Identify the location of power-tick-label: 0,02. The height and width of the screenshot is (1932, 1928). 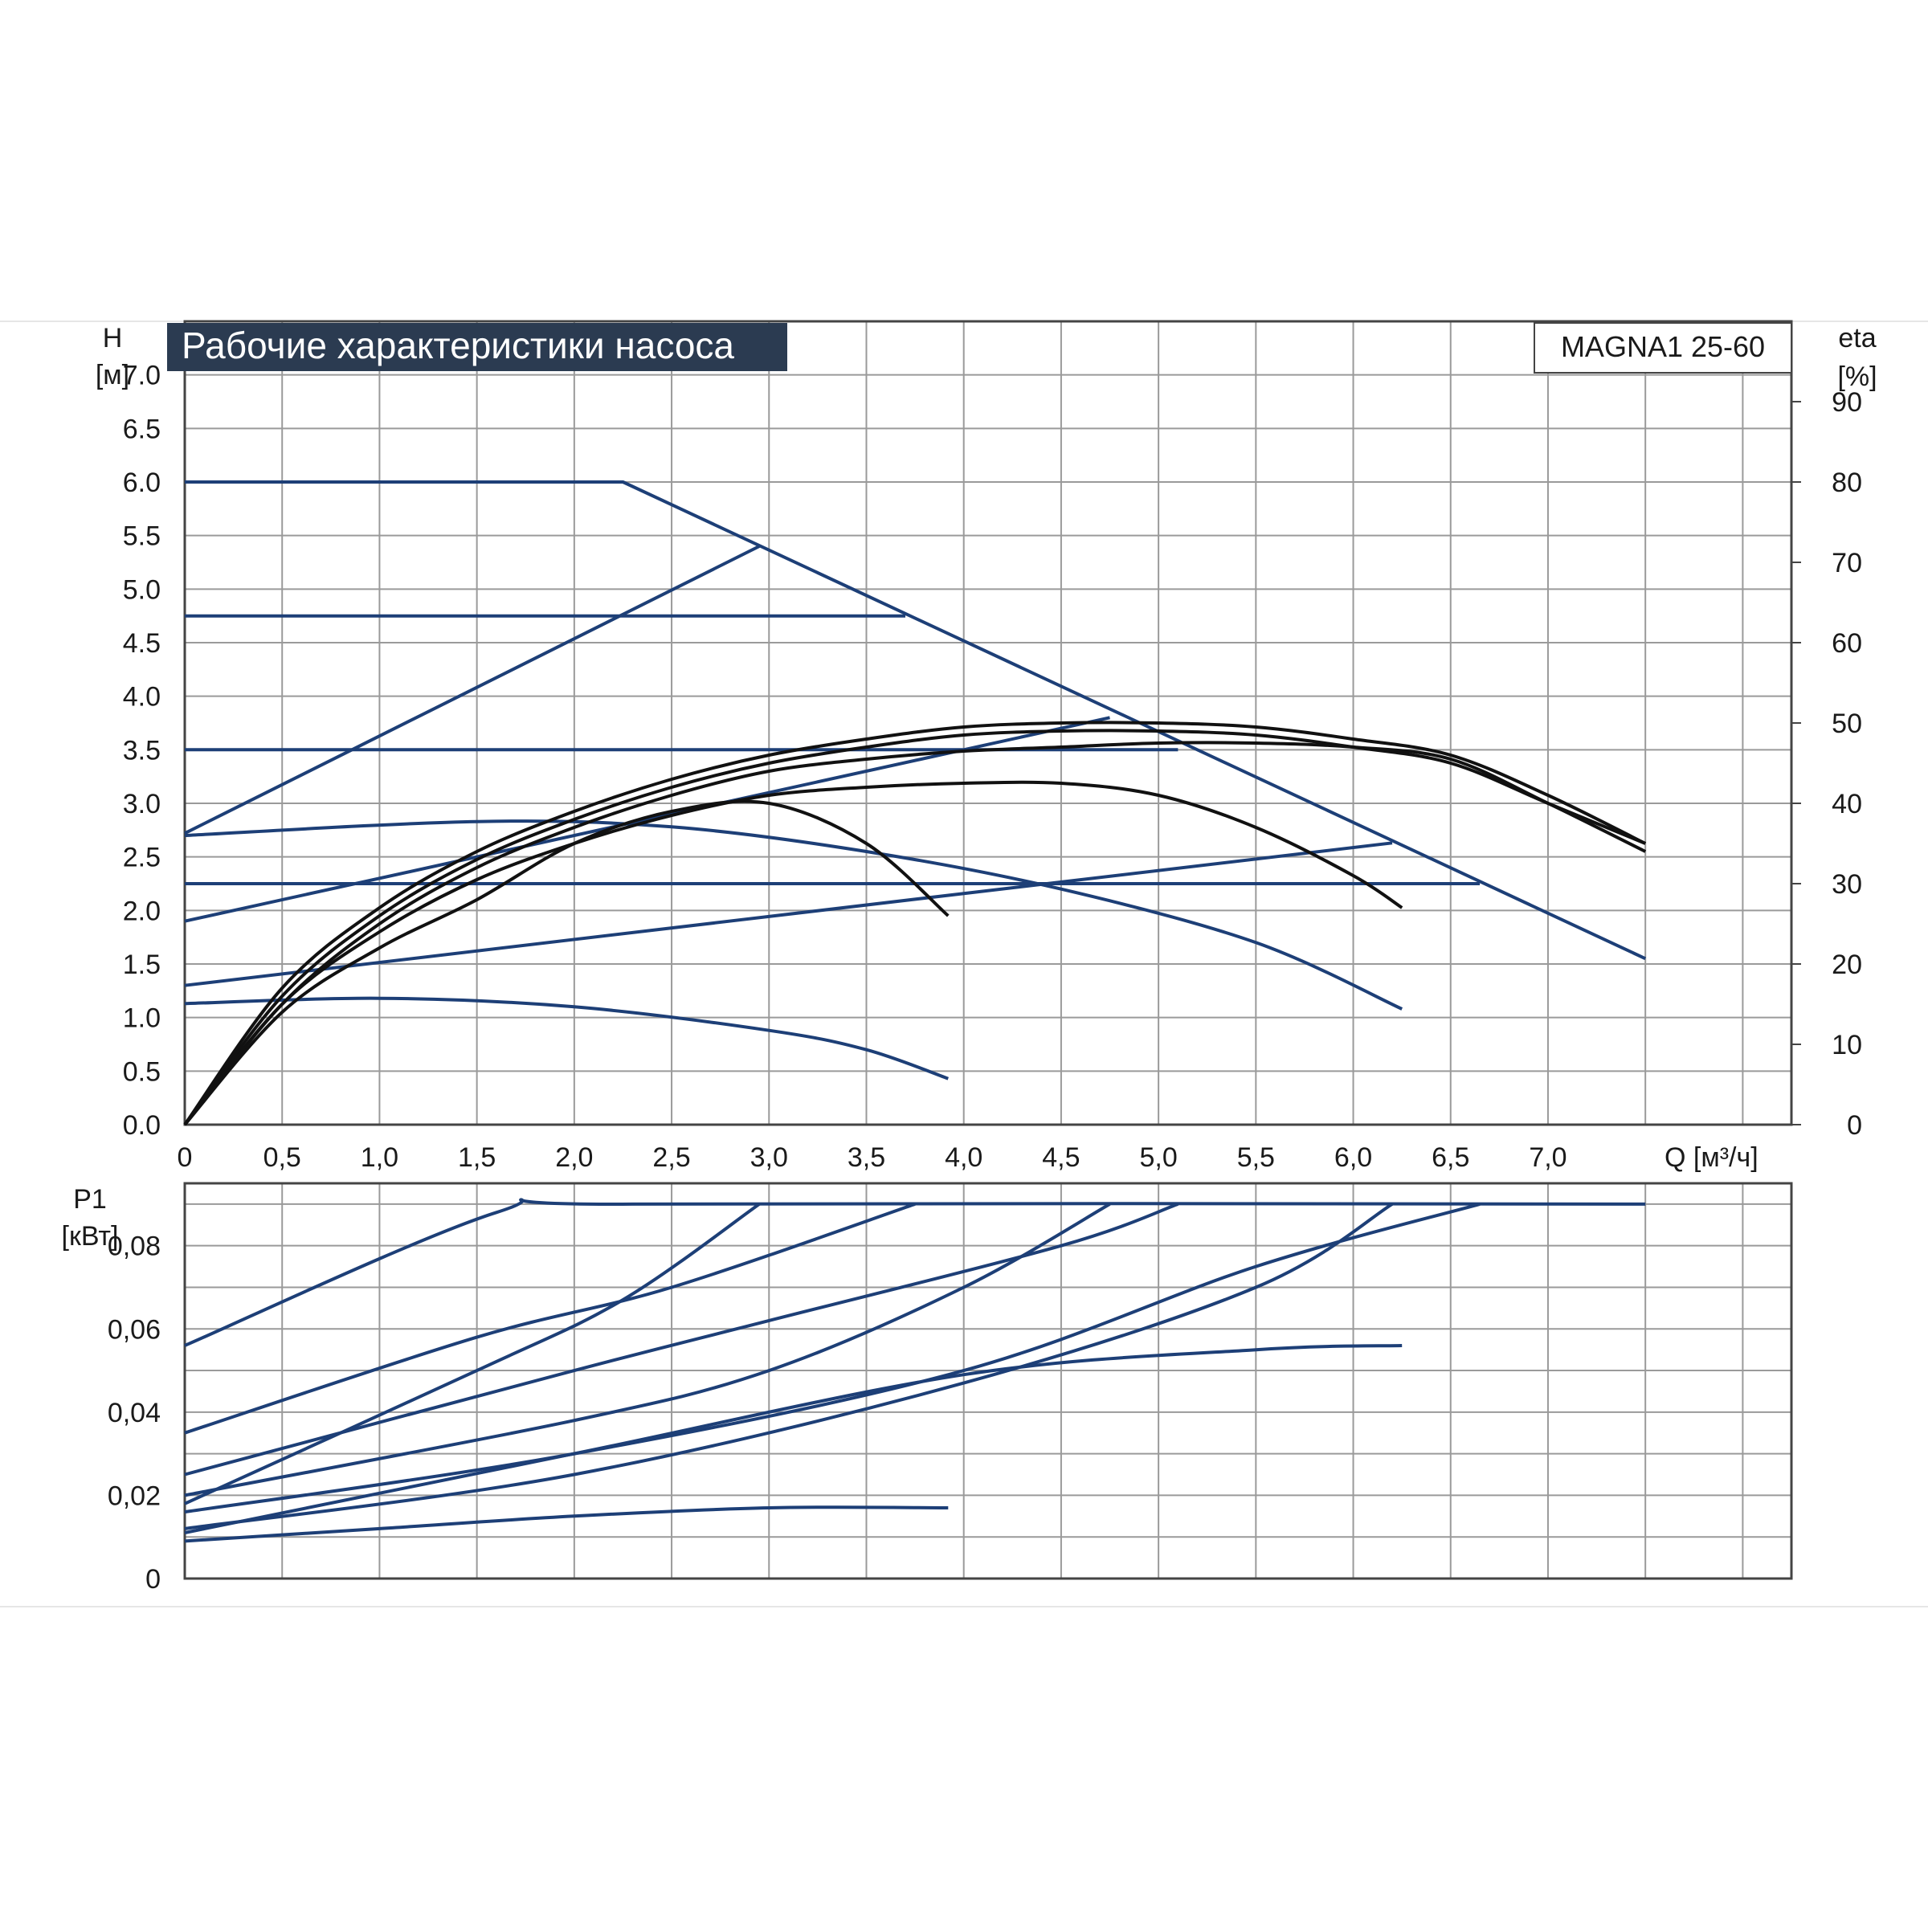
(134, 1496).